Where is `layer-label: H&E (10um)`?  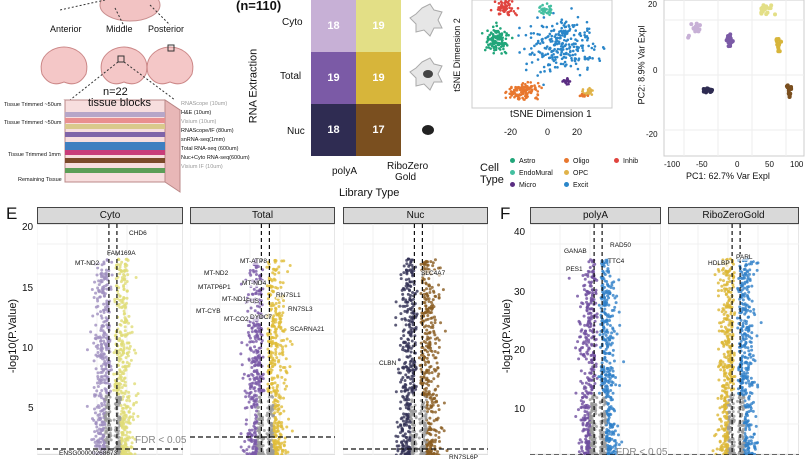
layer-label: H&E (10um) is located at coordinates (196, 113).